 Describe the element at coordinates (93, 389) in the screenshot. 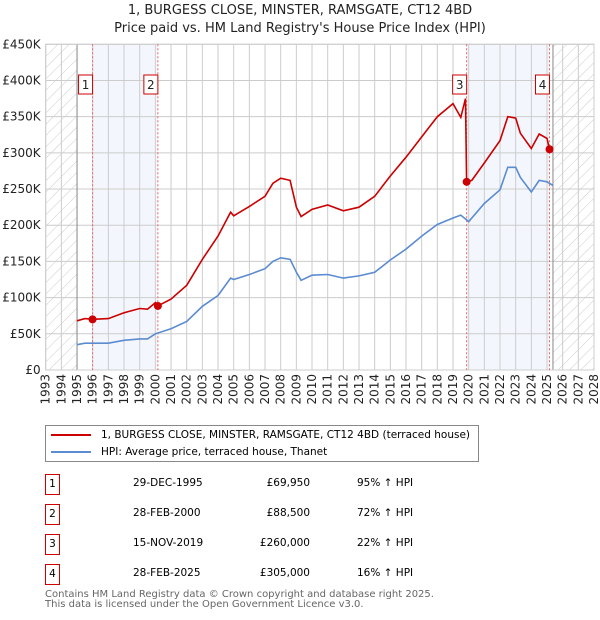

I see `x-tick-label: 1996` at that location.